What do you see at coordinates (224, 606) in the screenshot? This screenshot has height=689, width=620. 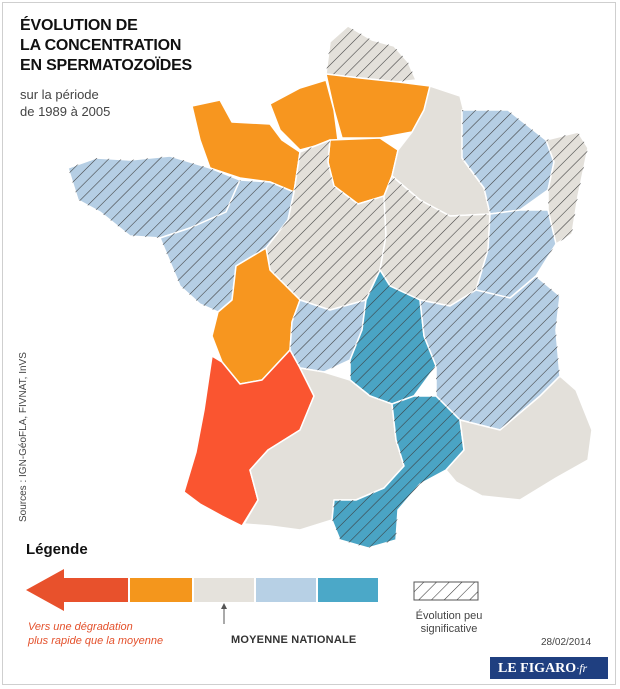 I see `legend-average-arrowhead` at bounding box center [224, 606].